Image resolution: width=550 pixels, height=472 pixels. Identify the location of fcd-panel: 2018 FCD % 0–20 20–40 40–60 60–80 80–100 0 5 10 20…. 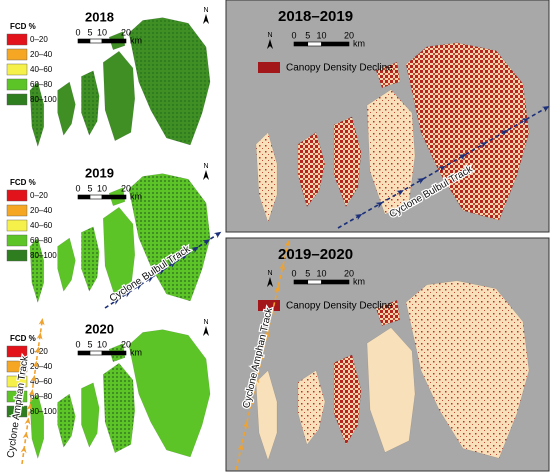
(108, 77).